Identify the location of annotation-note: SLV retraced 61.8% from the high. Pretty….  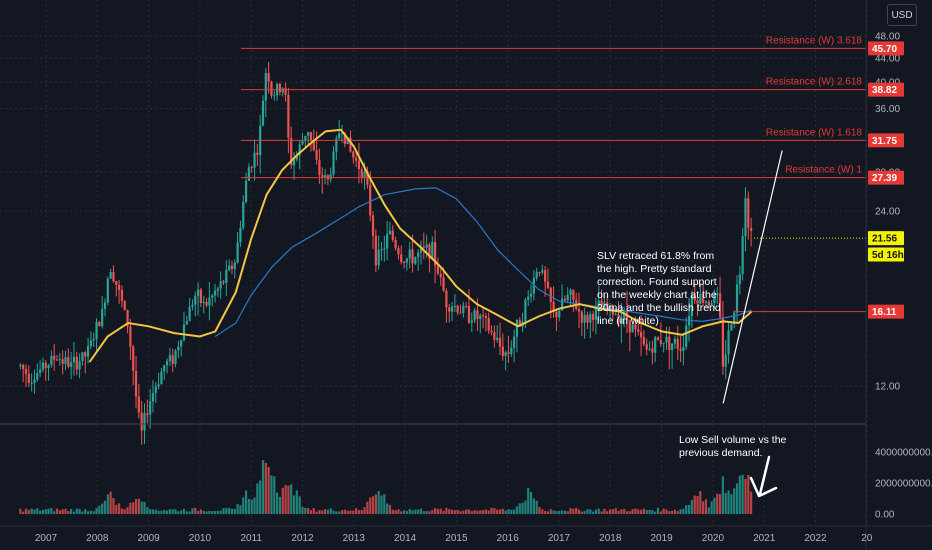
(659, 288).